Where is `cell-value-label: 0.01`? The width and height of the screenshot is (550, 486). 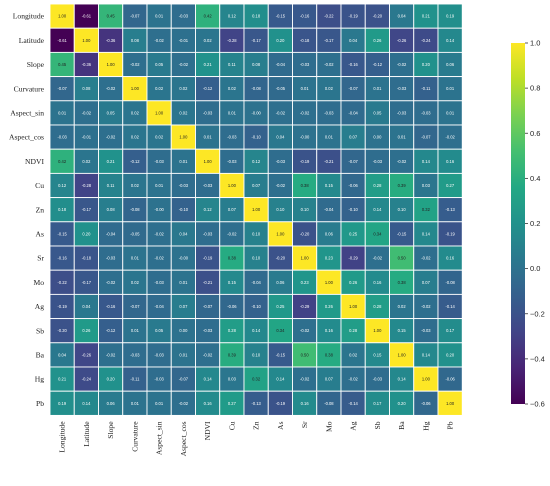
cell-value-label: 0.01 is located at coordinates (305, 88).